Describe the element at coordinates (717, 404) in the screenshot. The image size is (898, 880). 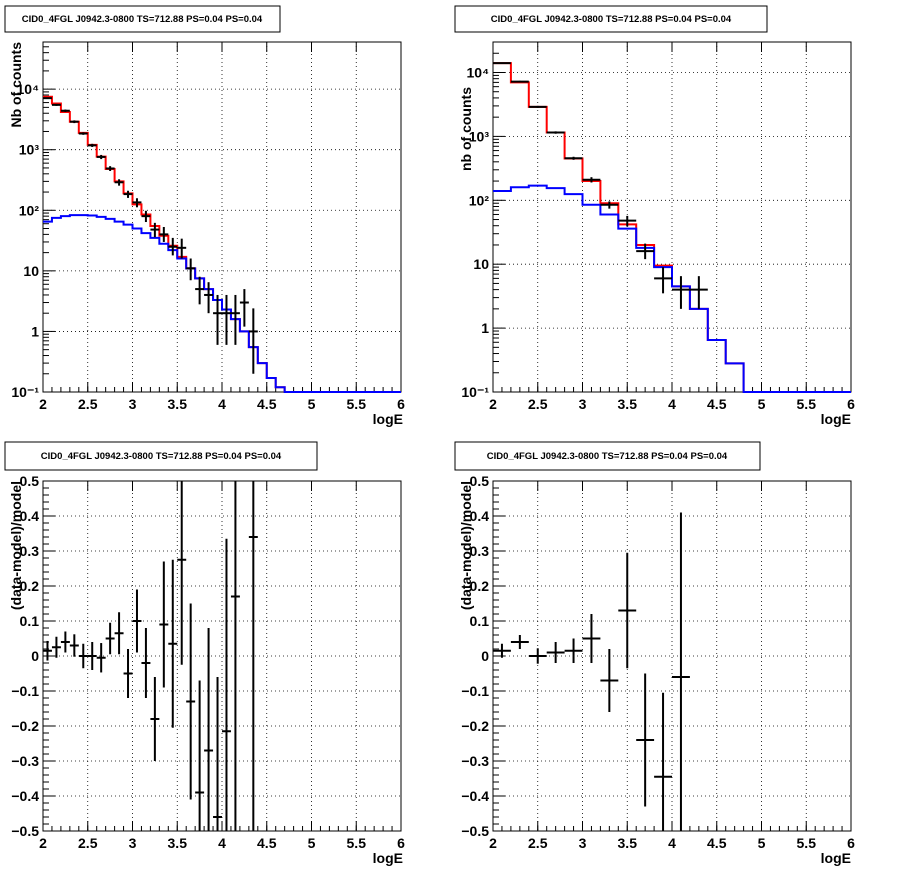
I see `x-tick-label: 4.5` at that location.